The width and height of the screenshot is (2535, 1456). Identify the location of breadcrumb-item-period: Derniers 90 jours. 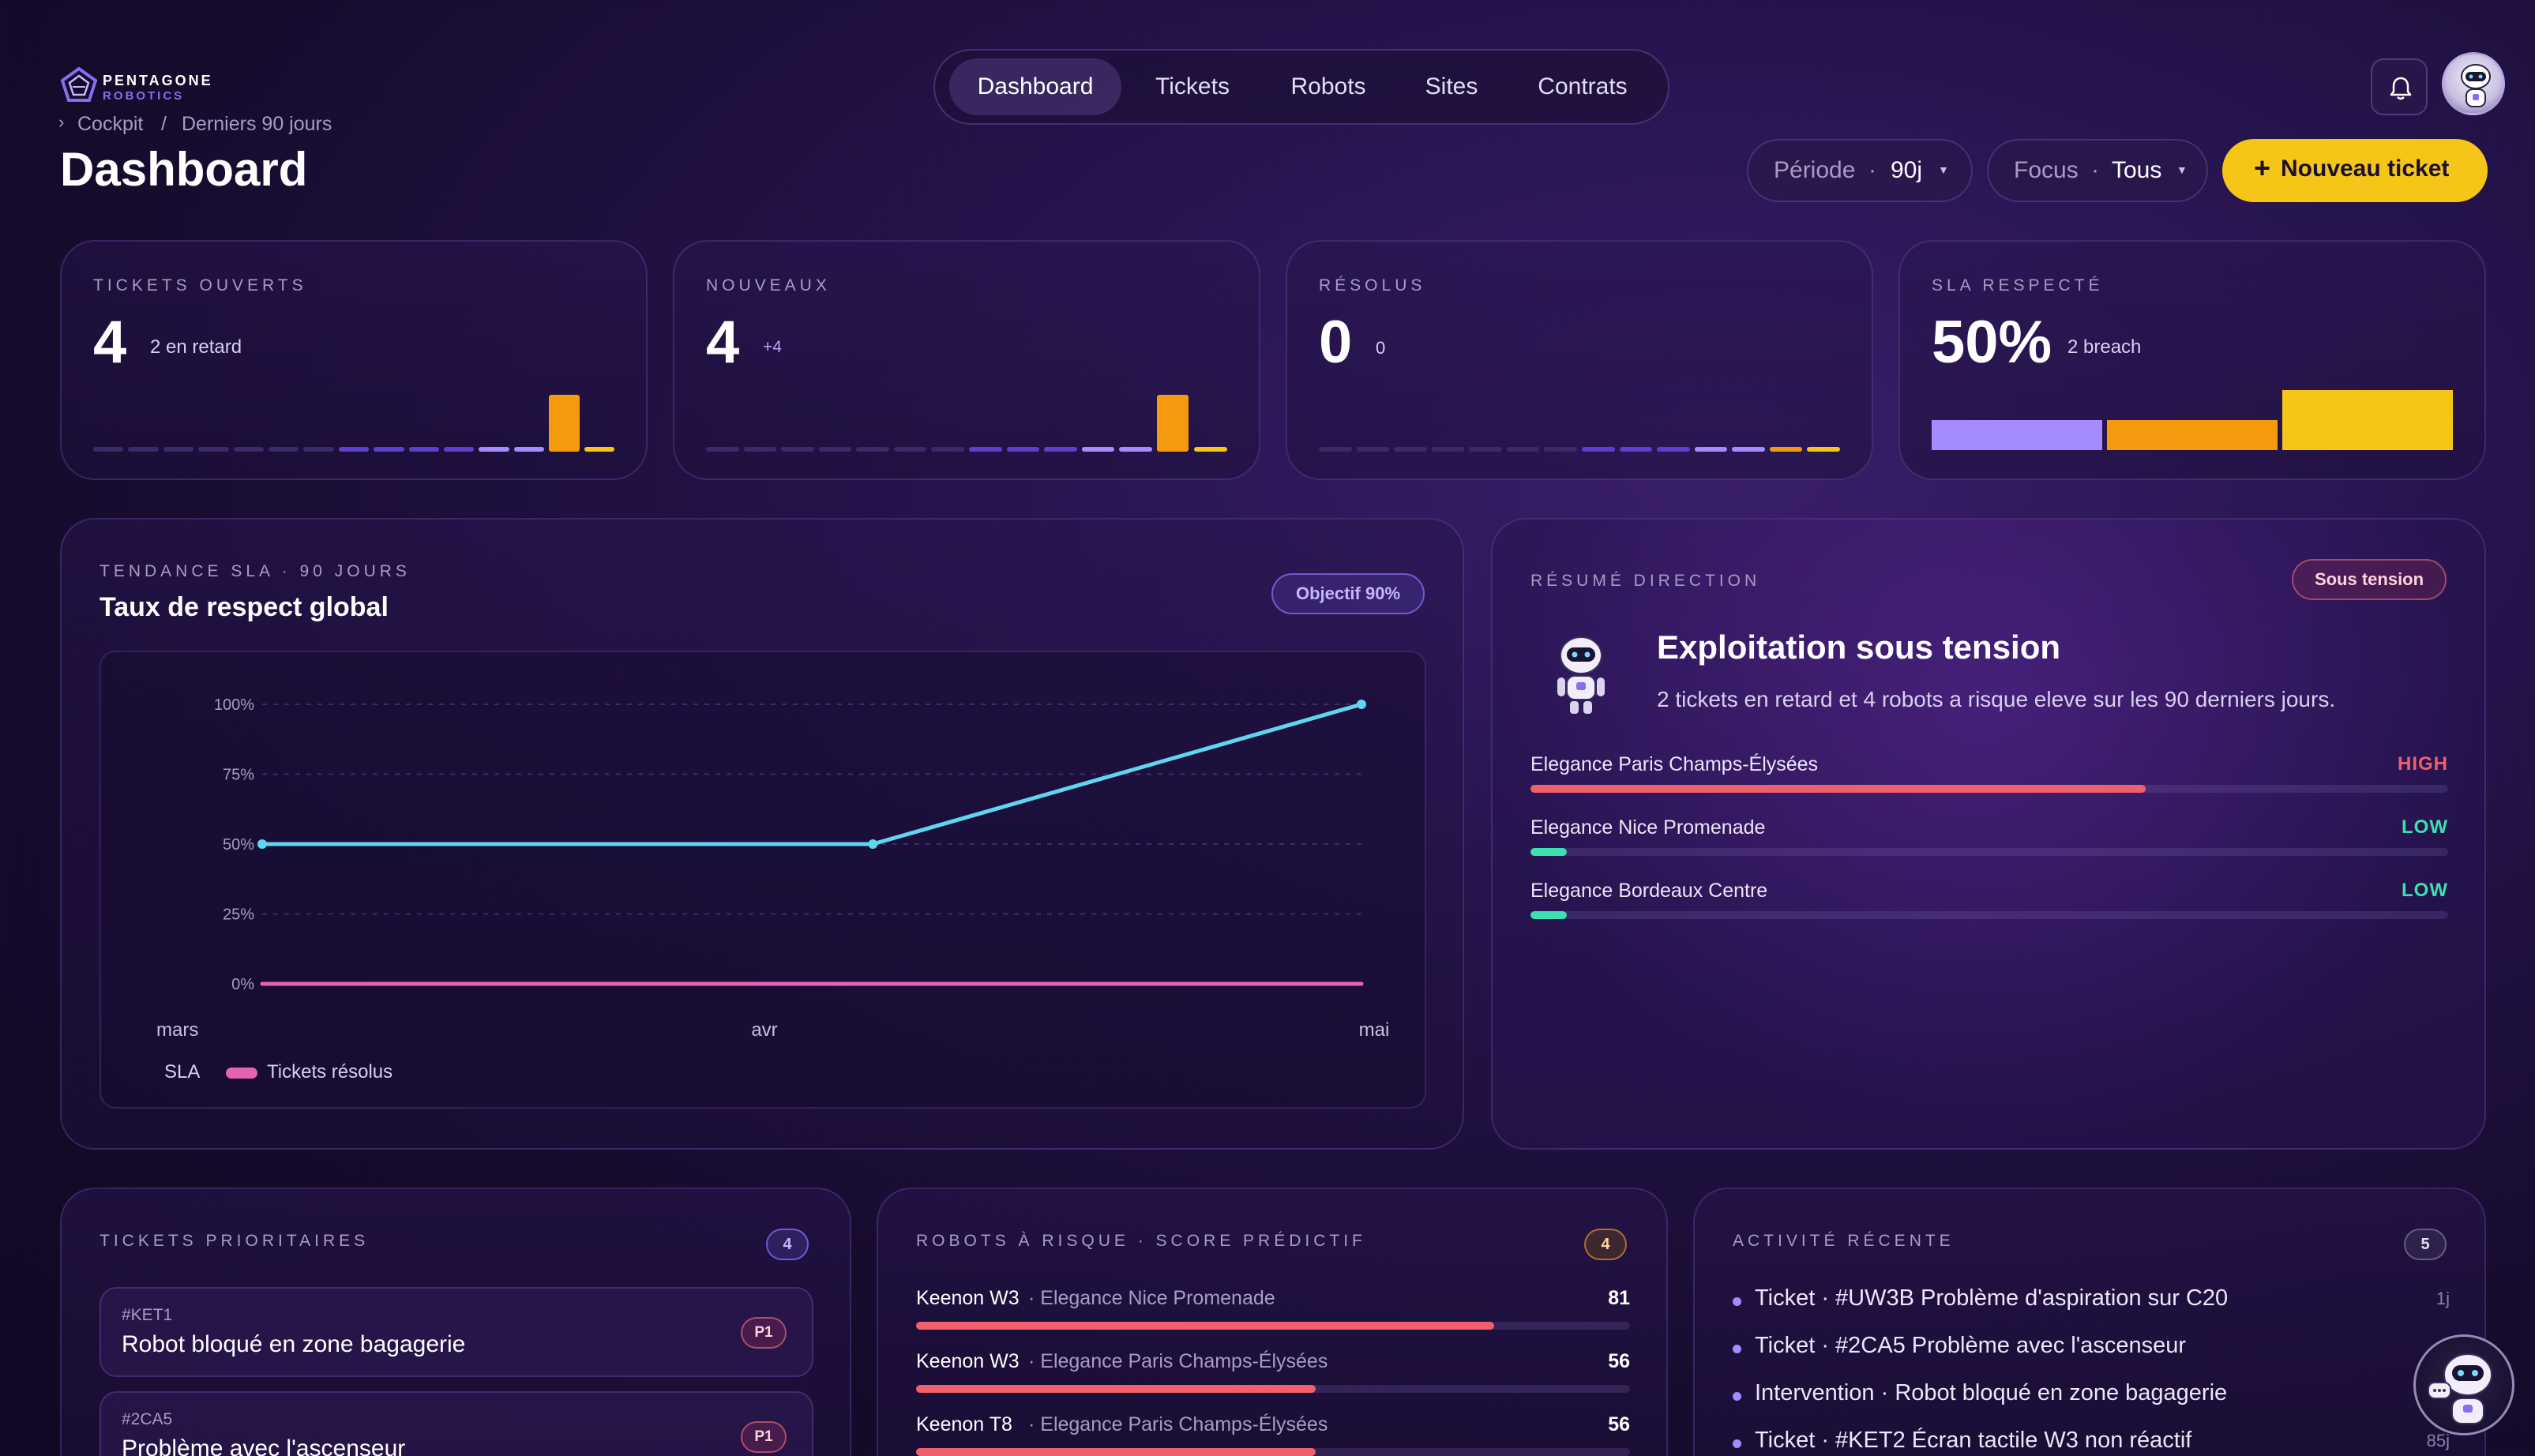
(257, 124).